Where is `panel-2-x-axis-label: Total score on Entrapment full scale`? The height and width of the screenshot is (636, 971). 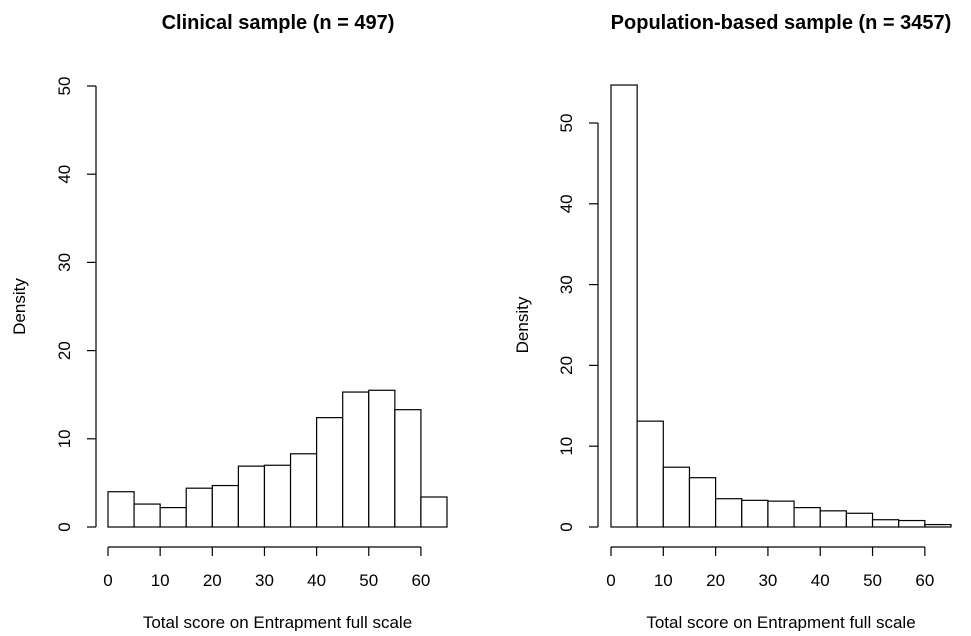
panel-2-x-axis-label: Total score on Entrapment full scale is located at coordinates (780, 622).